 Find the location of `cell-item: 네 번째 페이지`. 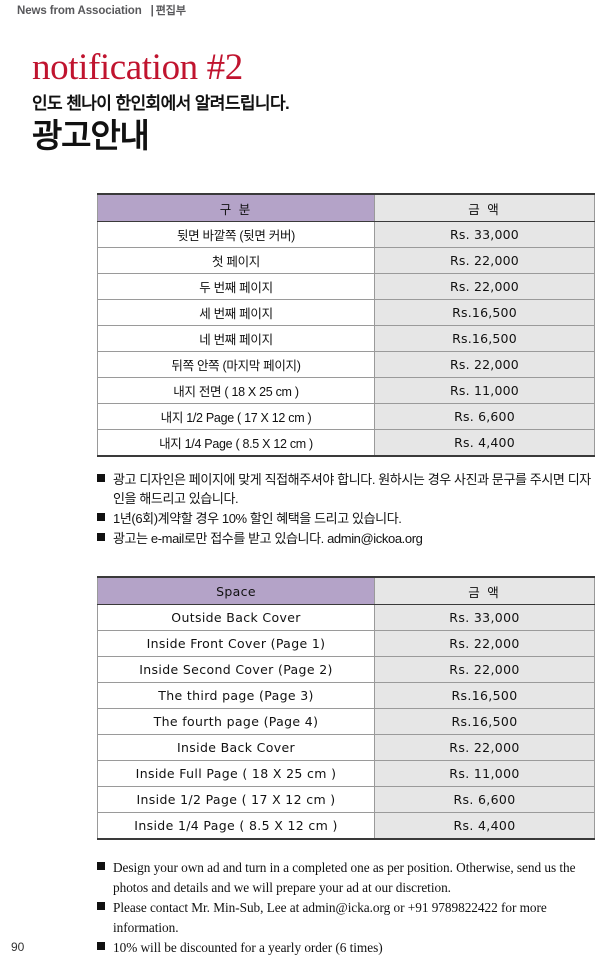

cell-item: 네 번째 페이지 is located at coordinates (236, 338).